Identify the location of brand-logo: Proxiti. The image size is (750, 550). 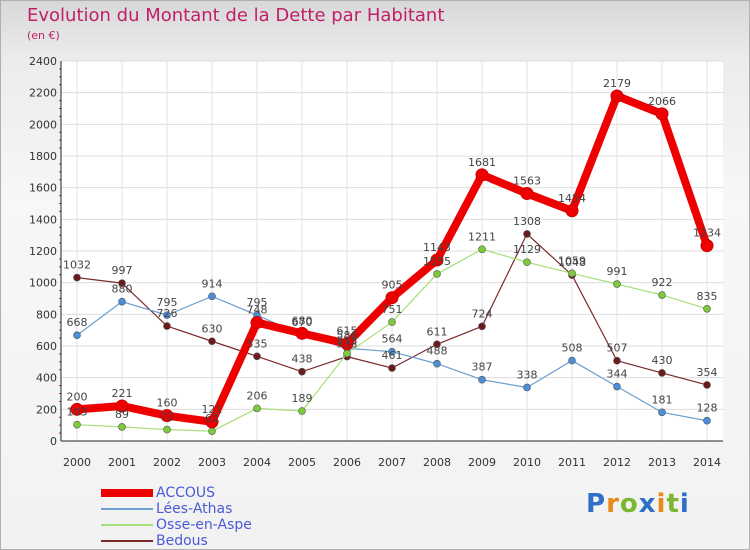
(638, 504).